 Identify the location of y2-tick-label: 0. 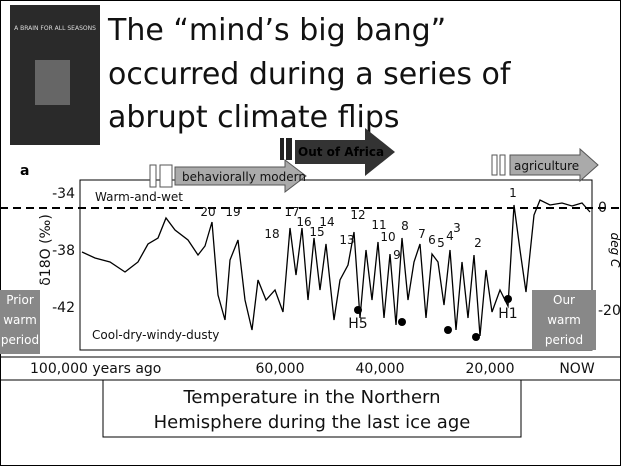
(602, 208).